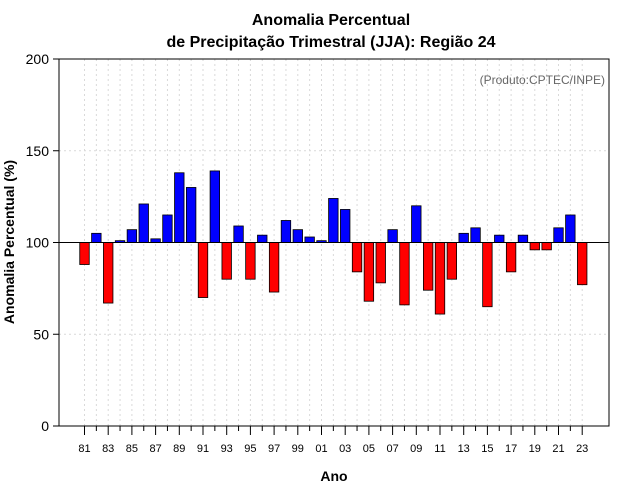  What do you see at coordinates (333, 220) in the screenshot?
I see `bar-2002` at bounding box center [333, 220].